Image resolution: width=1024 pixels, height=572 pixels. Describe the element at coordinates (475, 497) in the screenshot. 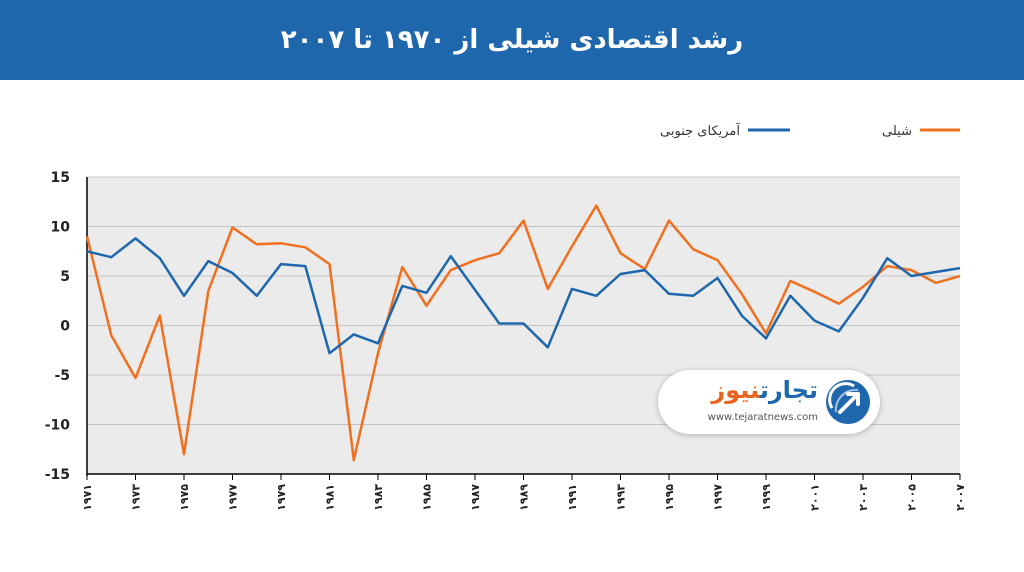

I see `x-tick-label: ۱۹۸۷` at that location.